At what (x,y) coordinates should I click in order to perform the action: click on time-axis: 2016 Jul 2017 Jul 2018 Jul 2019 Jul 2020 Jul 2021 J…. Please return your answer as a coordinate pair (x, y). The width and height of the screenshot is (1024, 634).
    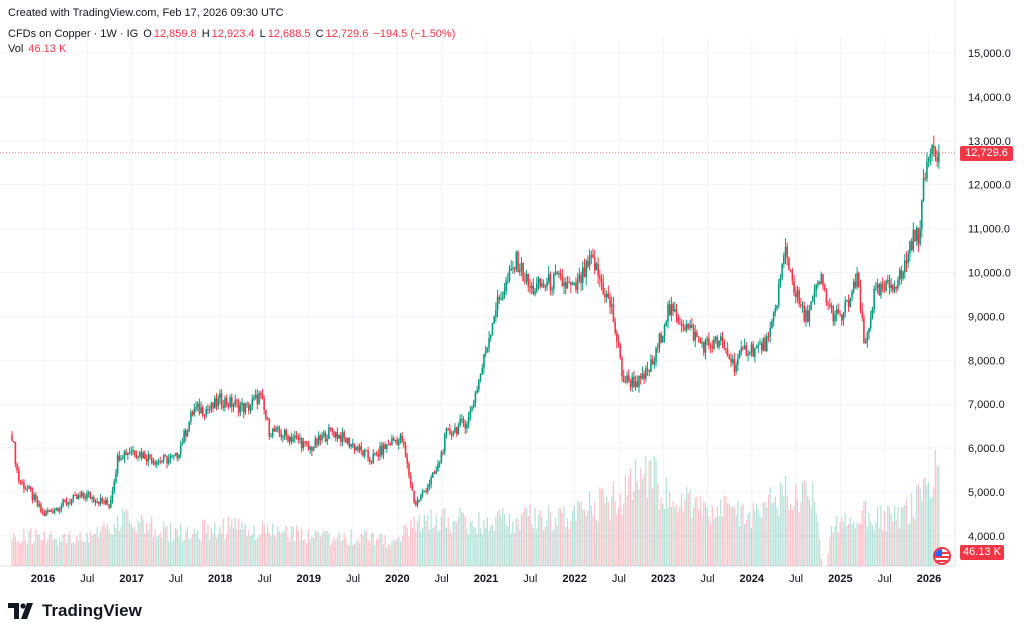
    Looking at the image, I should click on (486, 579).